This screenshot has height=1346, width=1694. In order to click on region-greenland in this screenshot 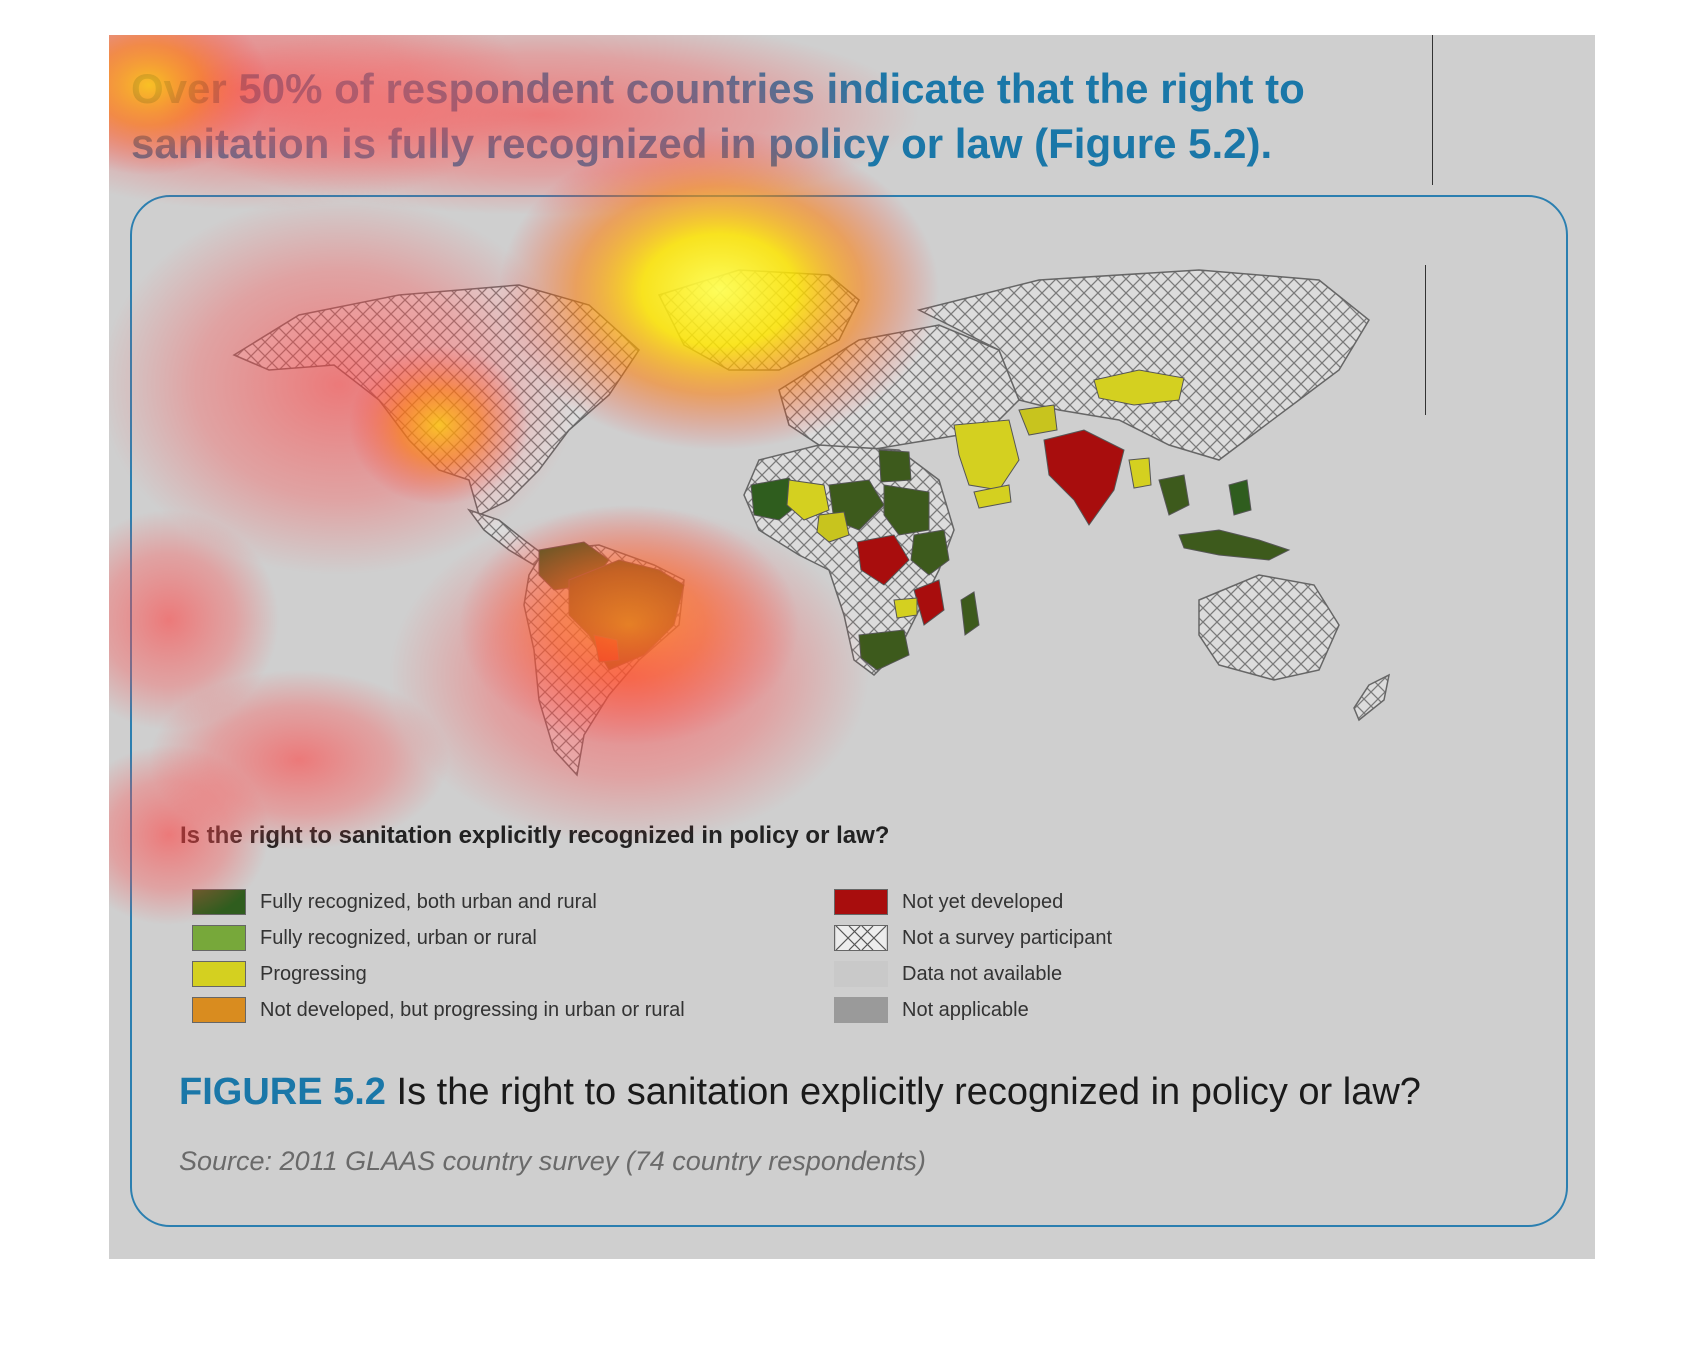, I will do `click(758, 320)`.